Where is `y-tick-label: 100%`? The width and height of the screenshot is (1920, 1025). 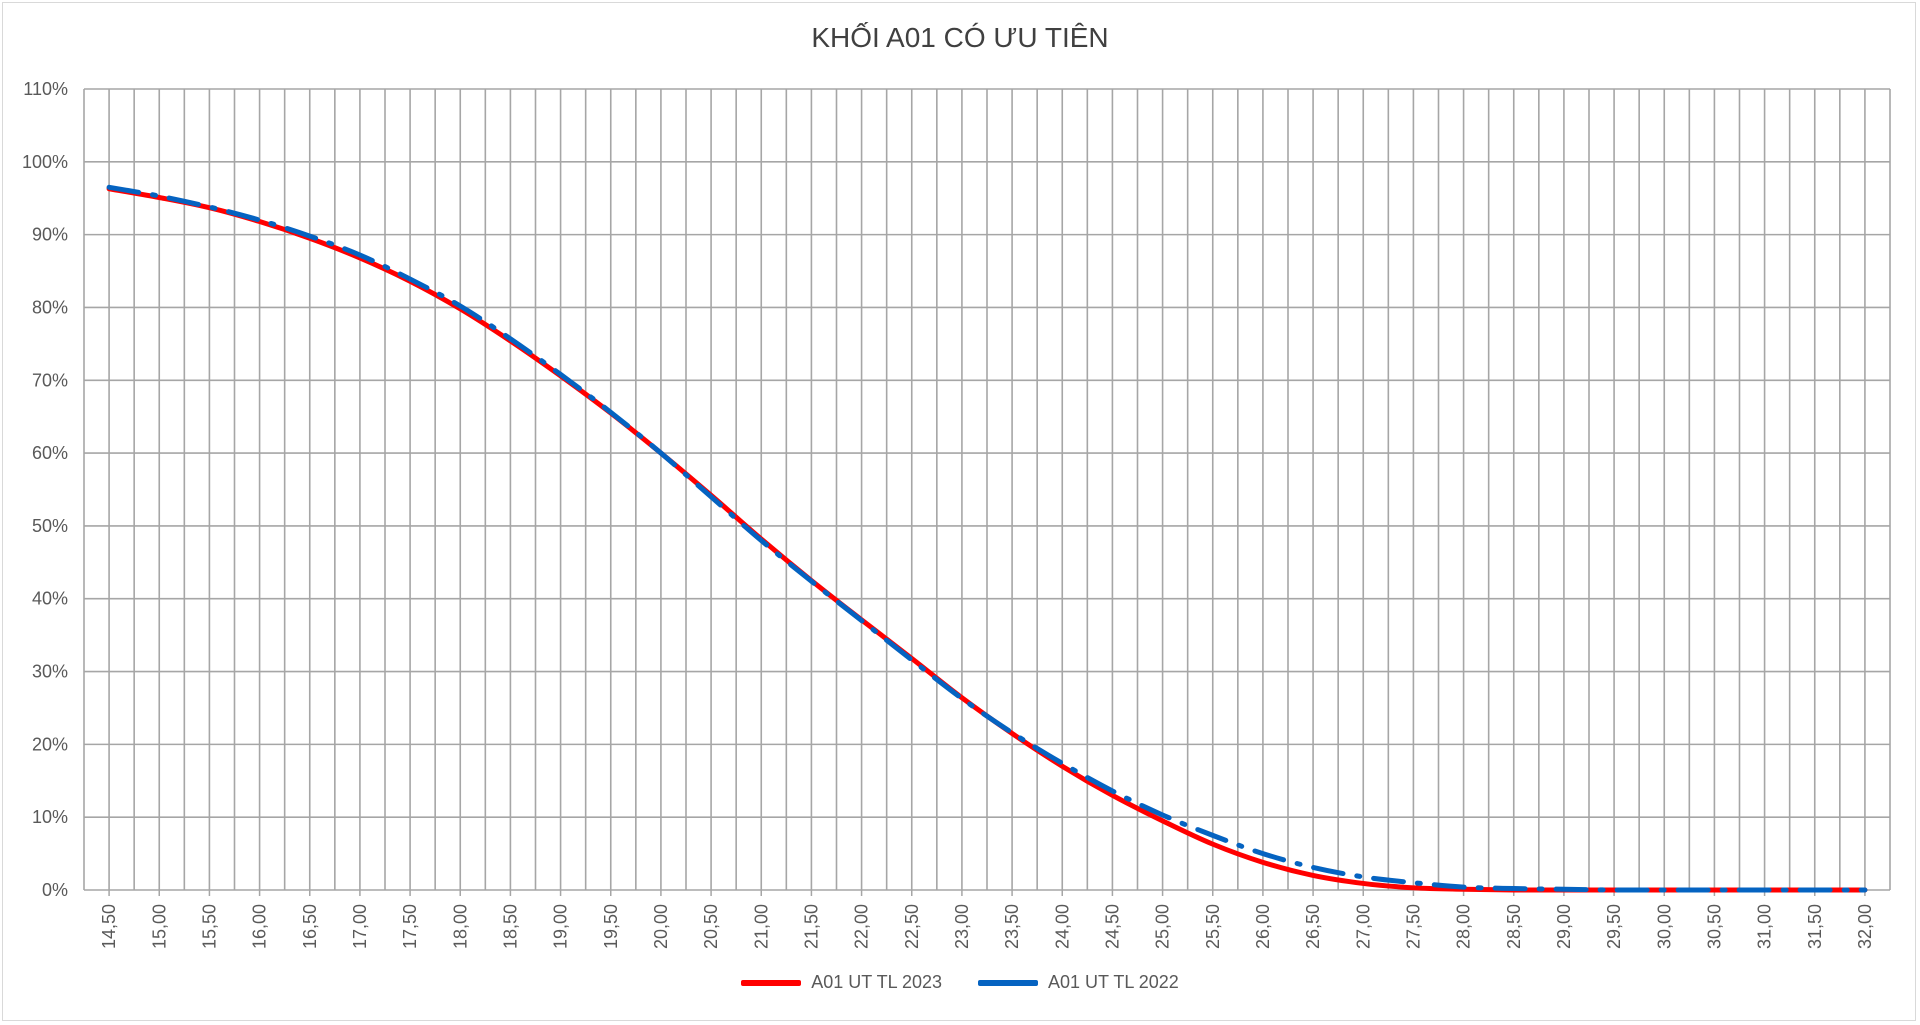
y-tick-label: 100% is located at coordinates (45, 162).